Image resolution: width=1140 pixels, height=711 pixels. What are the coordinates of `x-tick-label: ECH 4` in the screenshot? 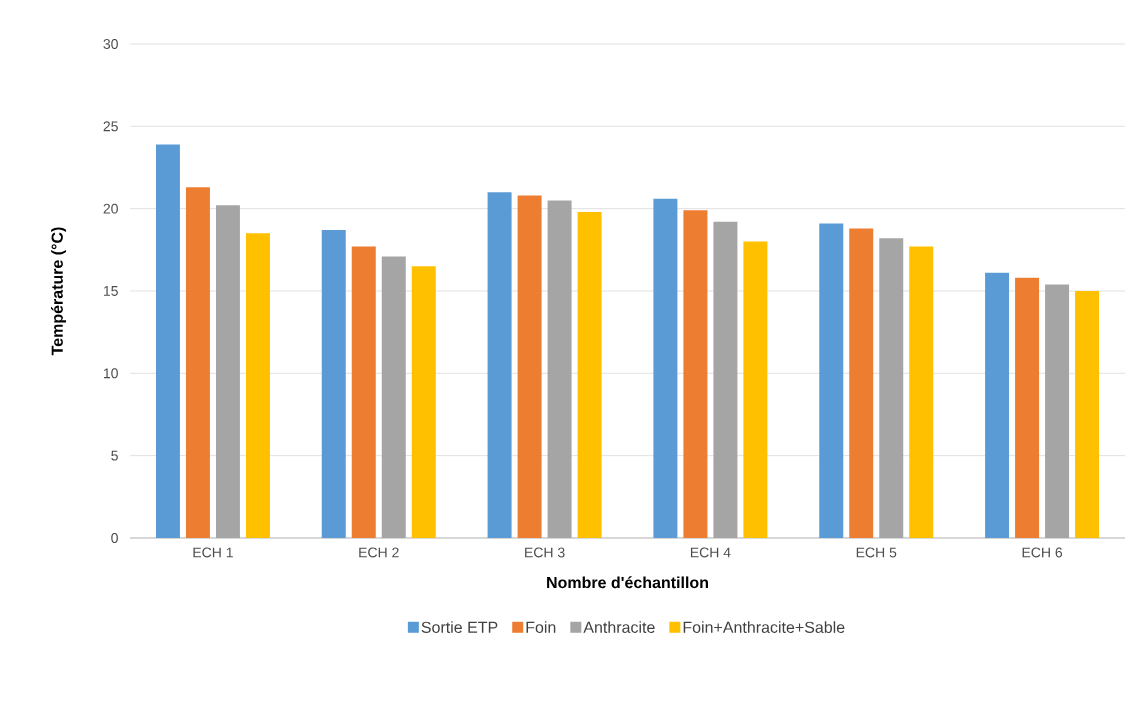 It's located at (710, 552).